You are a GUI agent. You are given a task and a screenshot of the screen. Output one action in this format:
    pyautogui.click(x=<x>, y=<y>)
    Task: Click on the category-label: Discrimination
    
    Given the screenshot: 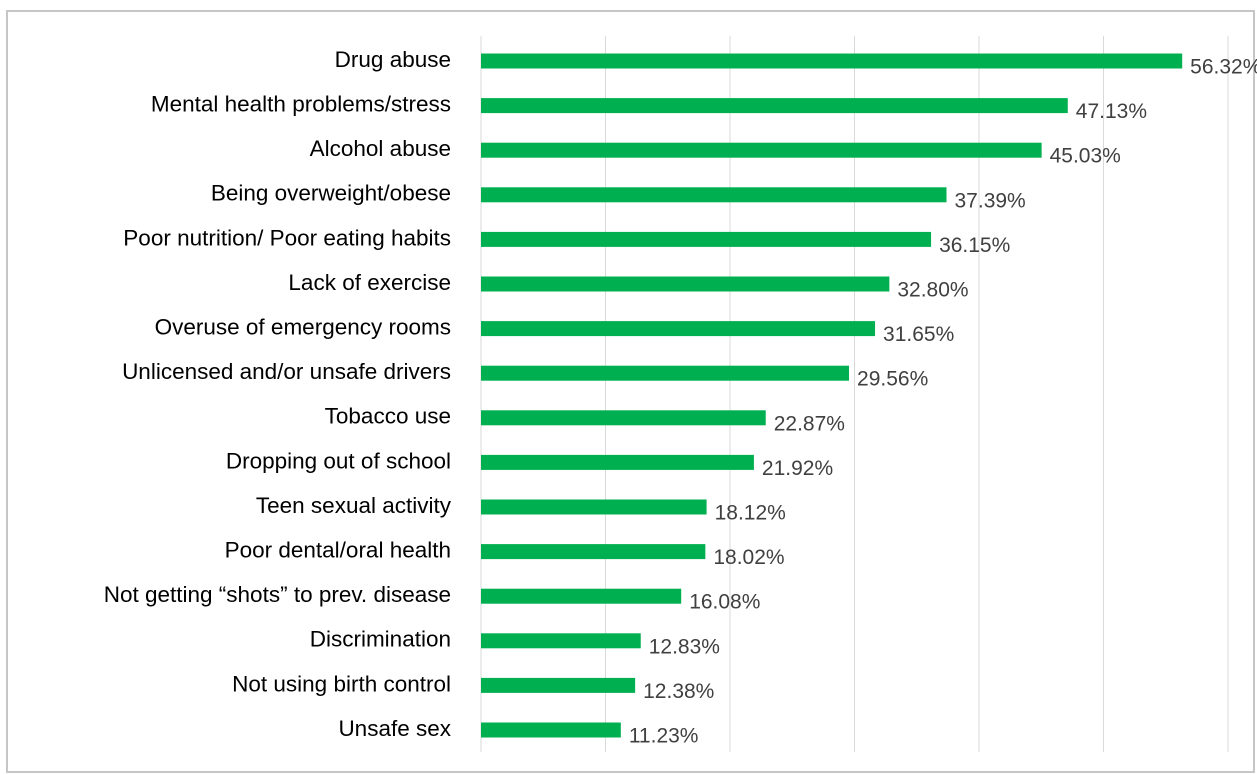 What is the action you would take?
    pyautogui.click(x=380, y=639)
    